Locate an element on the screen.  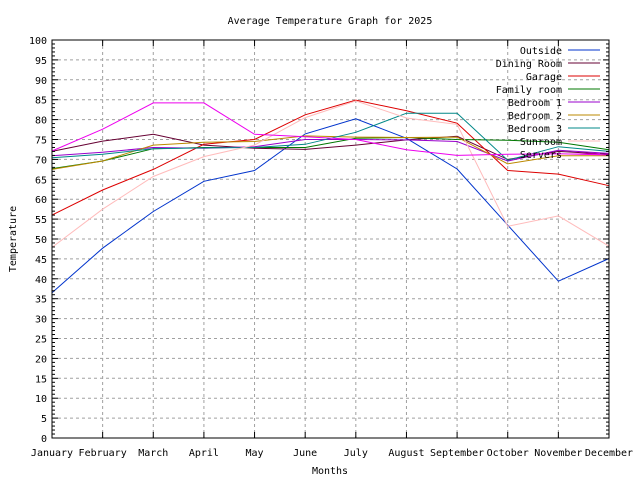
x-tick-label: March is located at coordinates (153, 453).